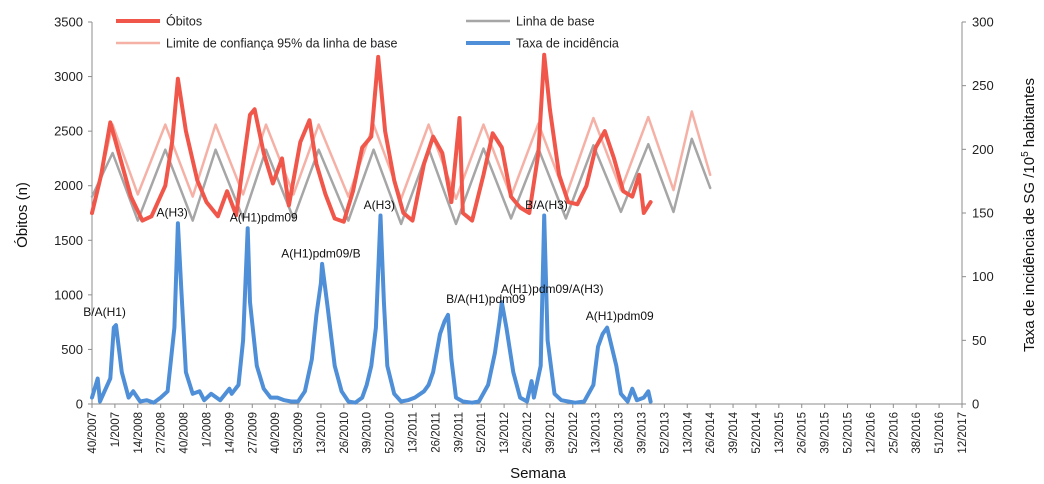 The width and height of the screenshot is (1044, 484). What do you see at coordinates (68, 185) in the screenshot?
I see `y-left-tick-label: 2000` at bounding box center [68, 185].